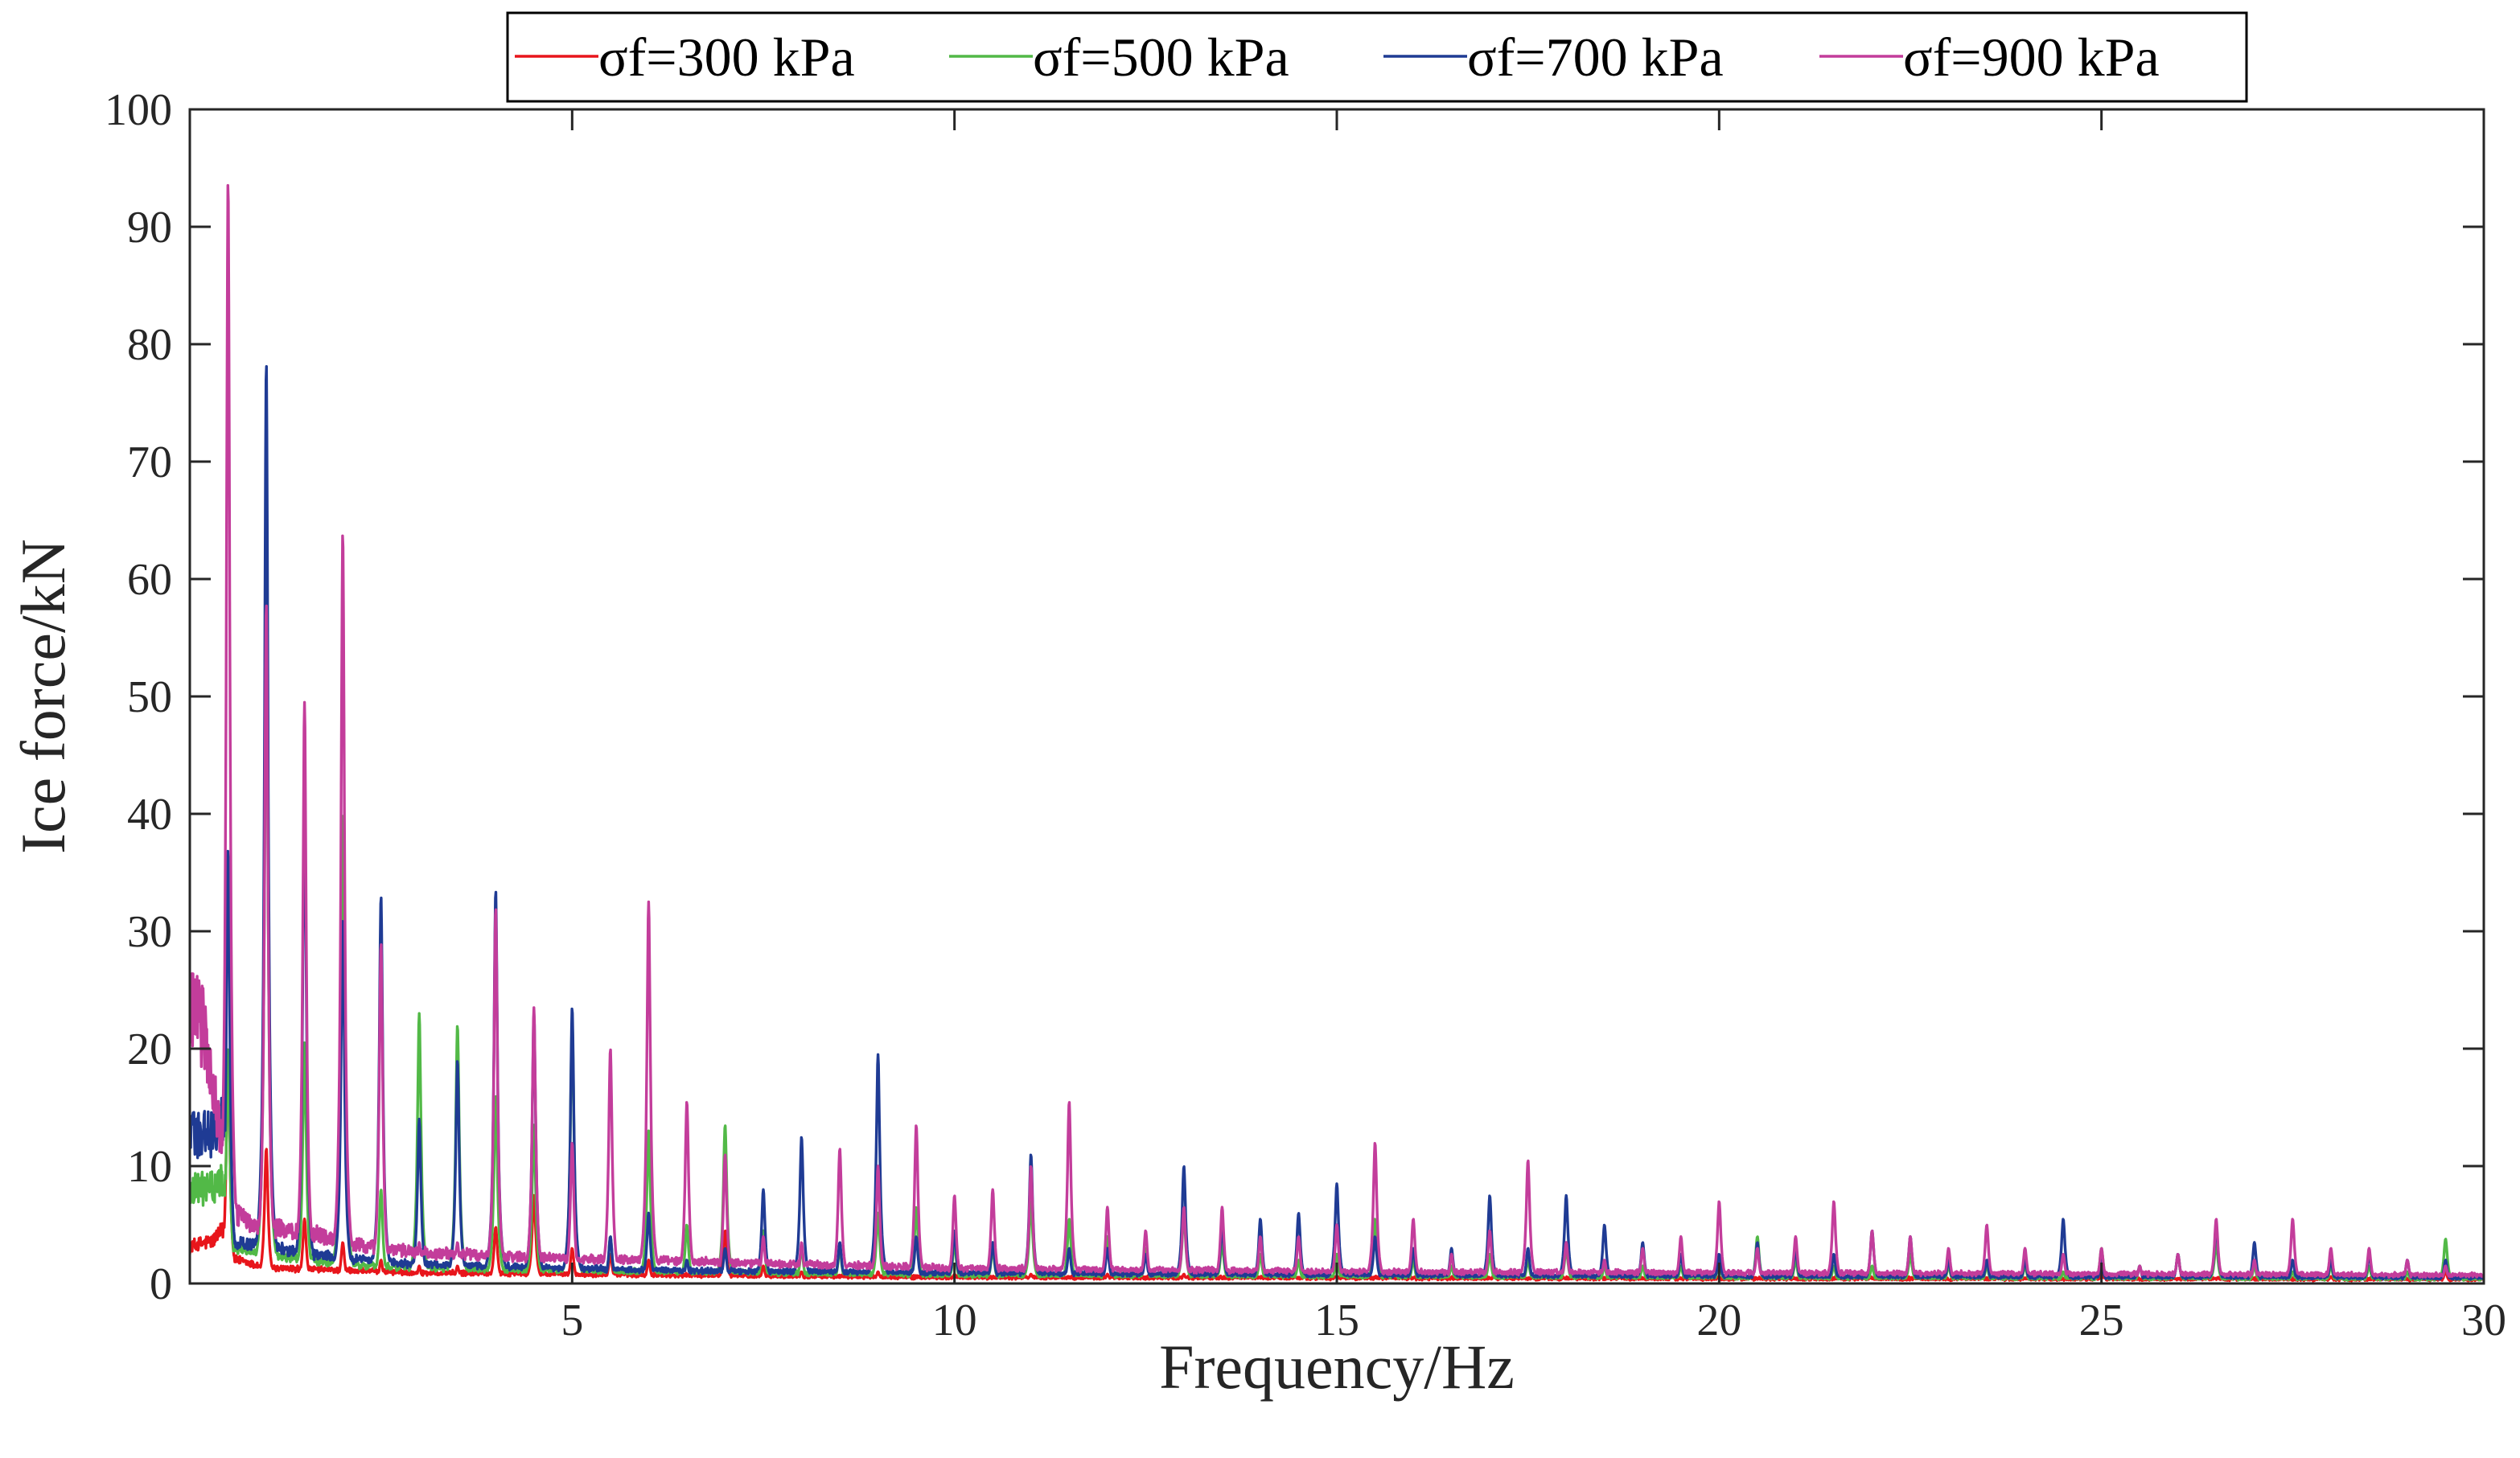  I want to click on y-tick-label: 50, so click(149, 697).